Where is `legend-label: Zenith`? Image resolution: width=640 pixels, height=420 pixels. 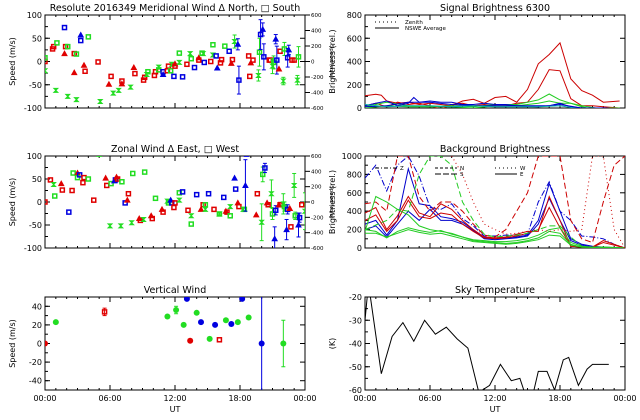 legend-label: Zenith is located at coordinates (414, 23).